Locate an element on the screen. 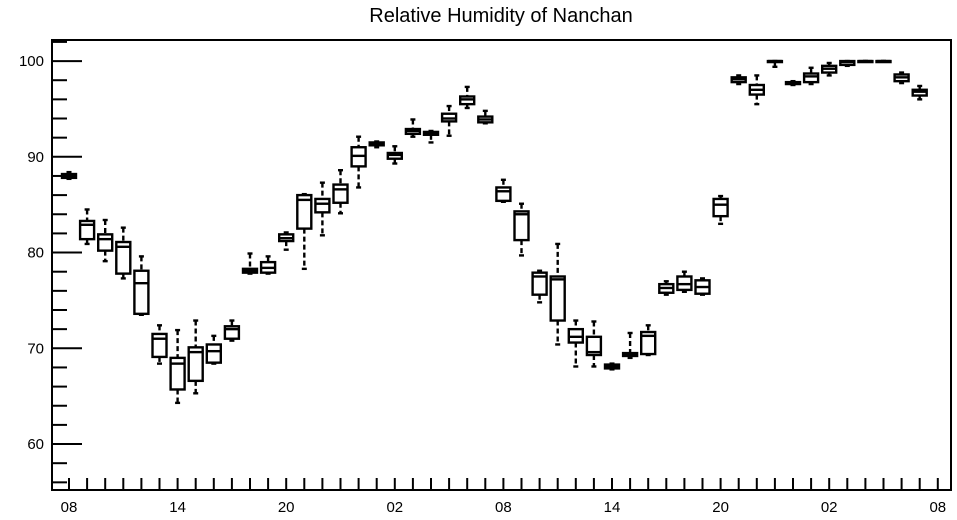 The height and width of the screenshot is (520, 957). x-axis: 08 14 20 02 08 14 20 02 08 is located at coordinates (503, 497).